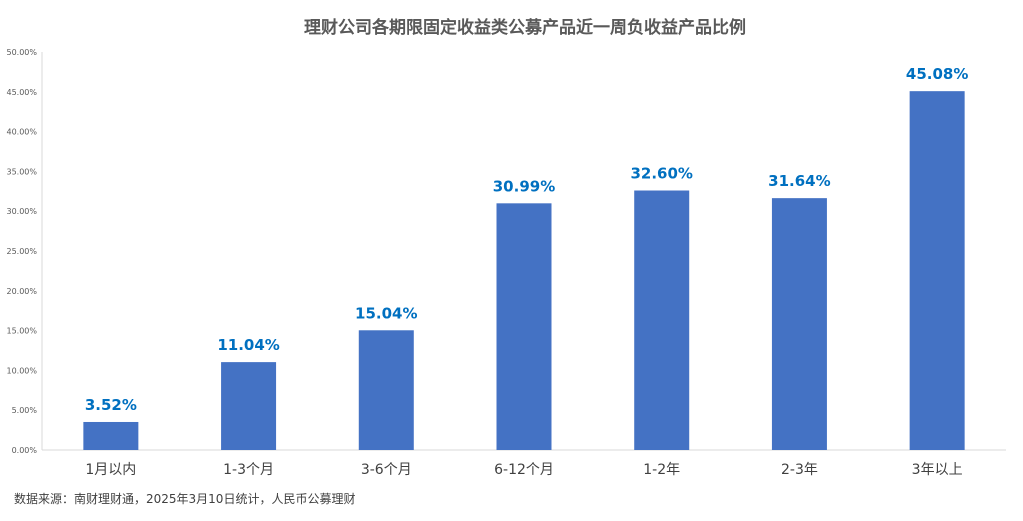 The height and width of the screenshot is (521, 1023). I want to click on x-tick-label: 3年以上, so click(937, 470).